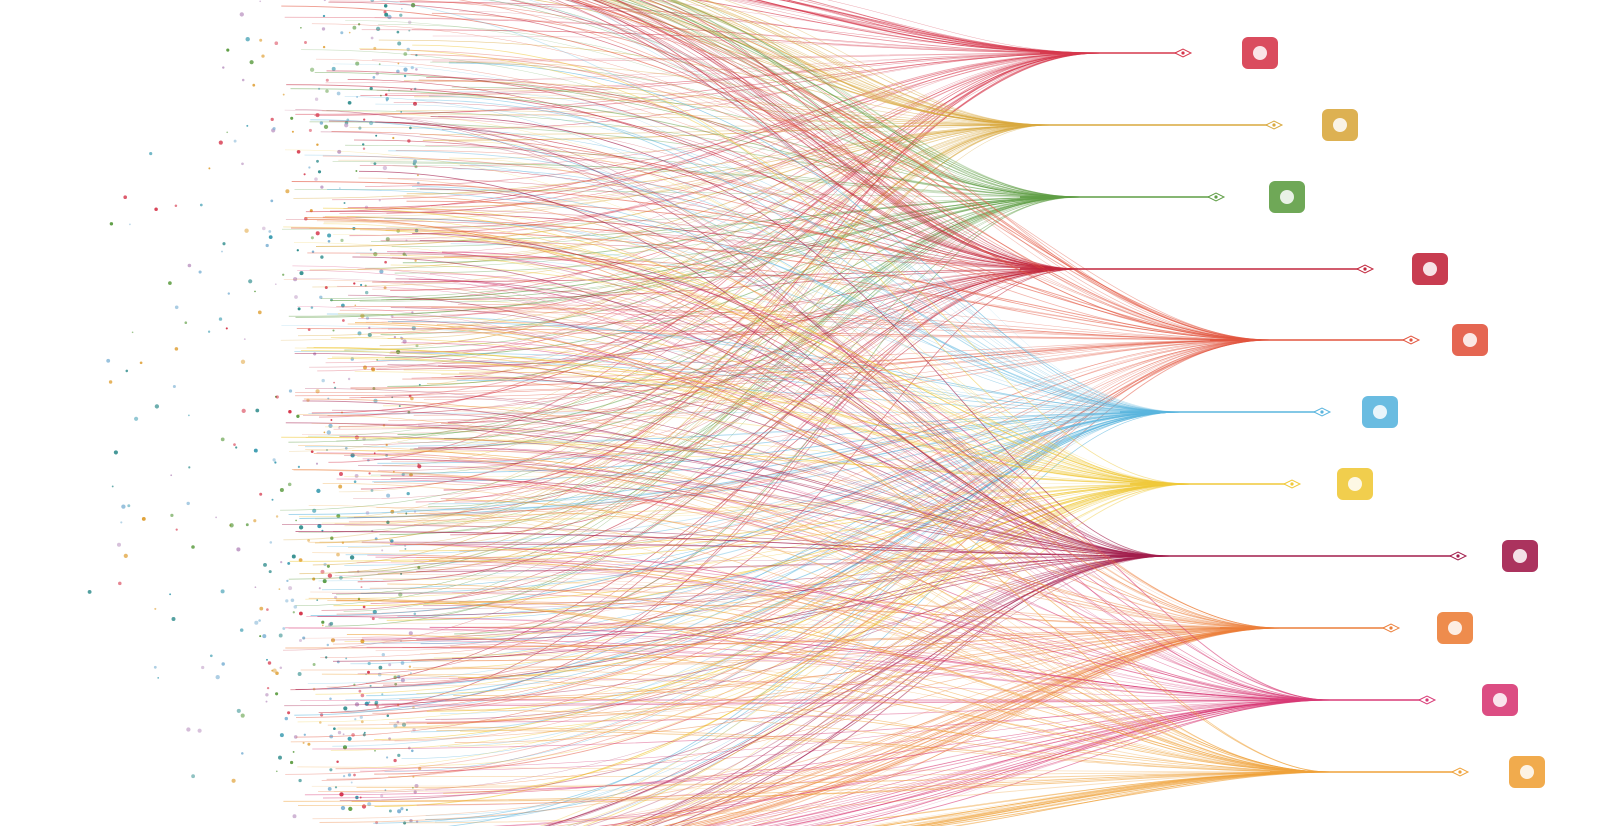 This screenshot has width=1624, height=826. Describe the element at coordinates (1322, 412) in the screenshot. I see `goal-end-dot` at that location.